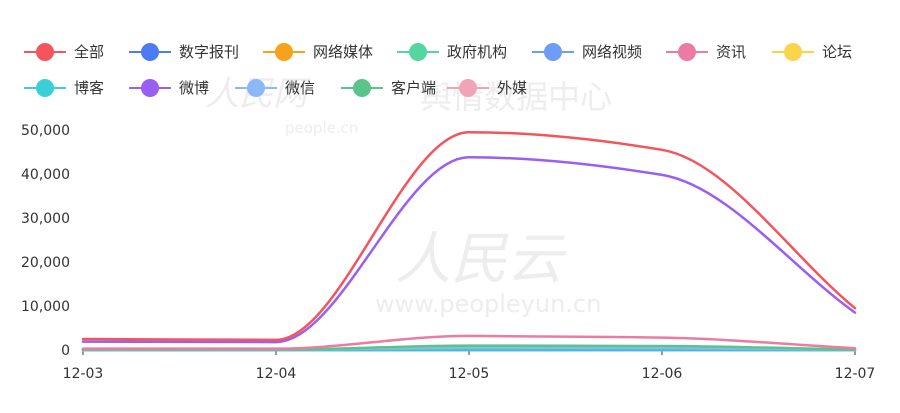  What do you see at coordinates (45, 131) in the screenshot?
I see `y-tick-label: 50,000` at bounding box center [45, 131].